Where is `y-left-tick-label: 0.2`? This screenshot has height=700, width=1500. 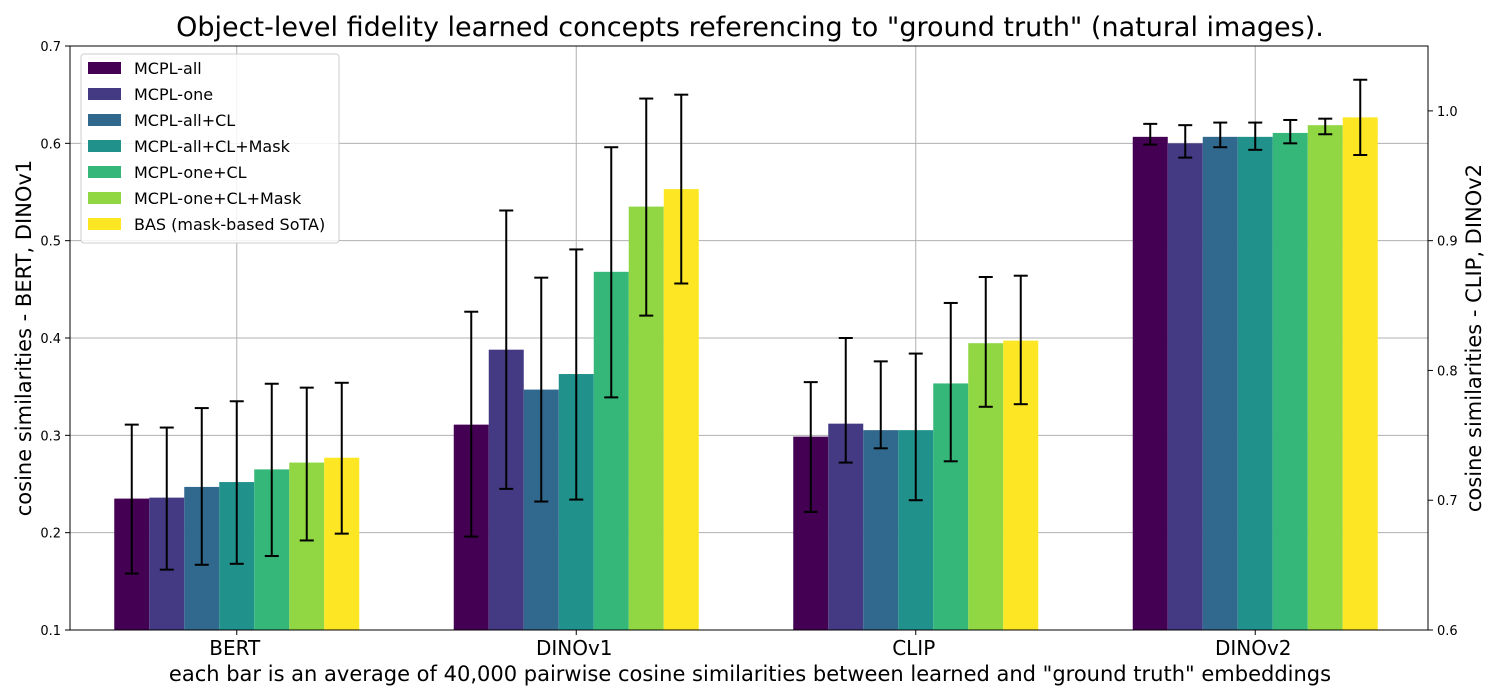 y-left-tick-label: 0.2 is located at coordinates (50, 534).